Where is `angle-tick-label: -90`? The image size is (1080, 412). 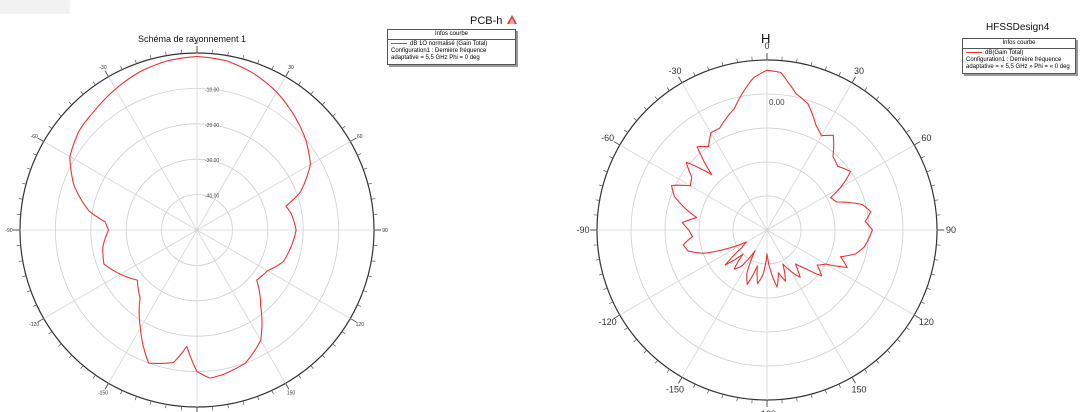 angle-tick-label: -90 is located at coordinates (8, 231).